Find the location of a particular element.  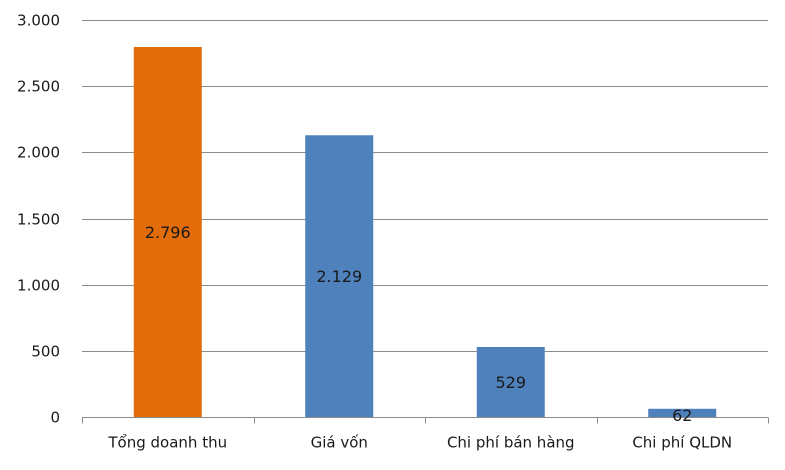

x-tick-label: Chi phí bán hàng is located at coordinates (511, 443).